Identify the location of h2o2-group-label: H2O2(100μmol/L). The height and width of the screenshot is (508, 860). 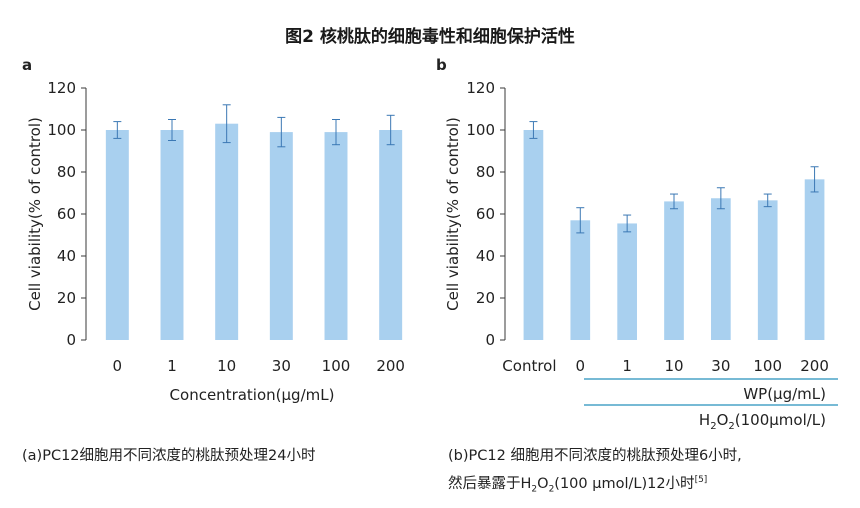
(762, 421).